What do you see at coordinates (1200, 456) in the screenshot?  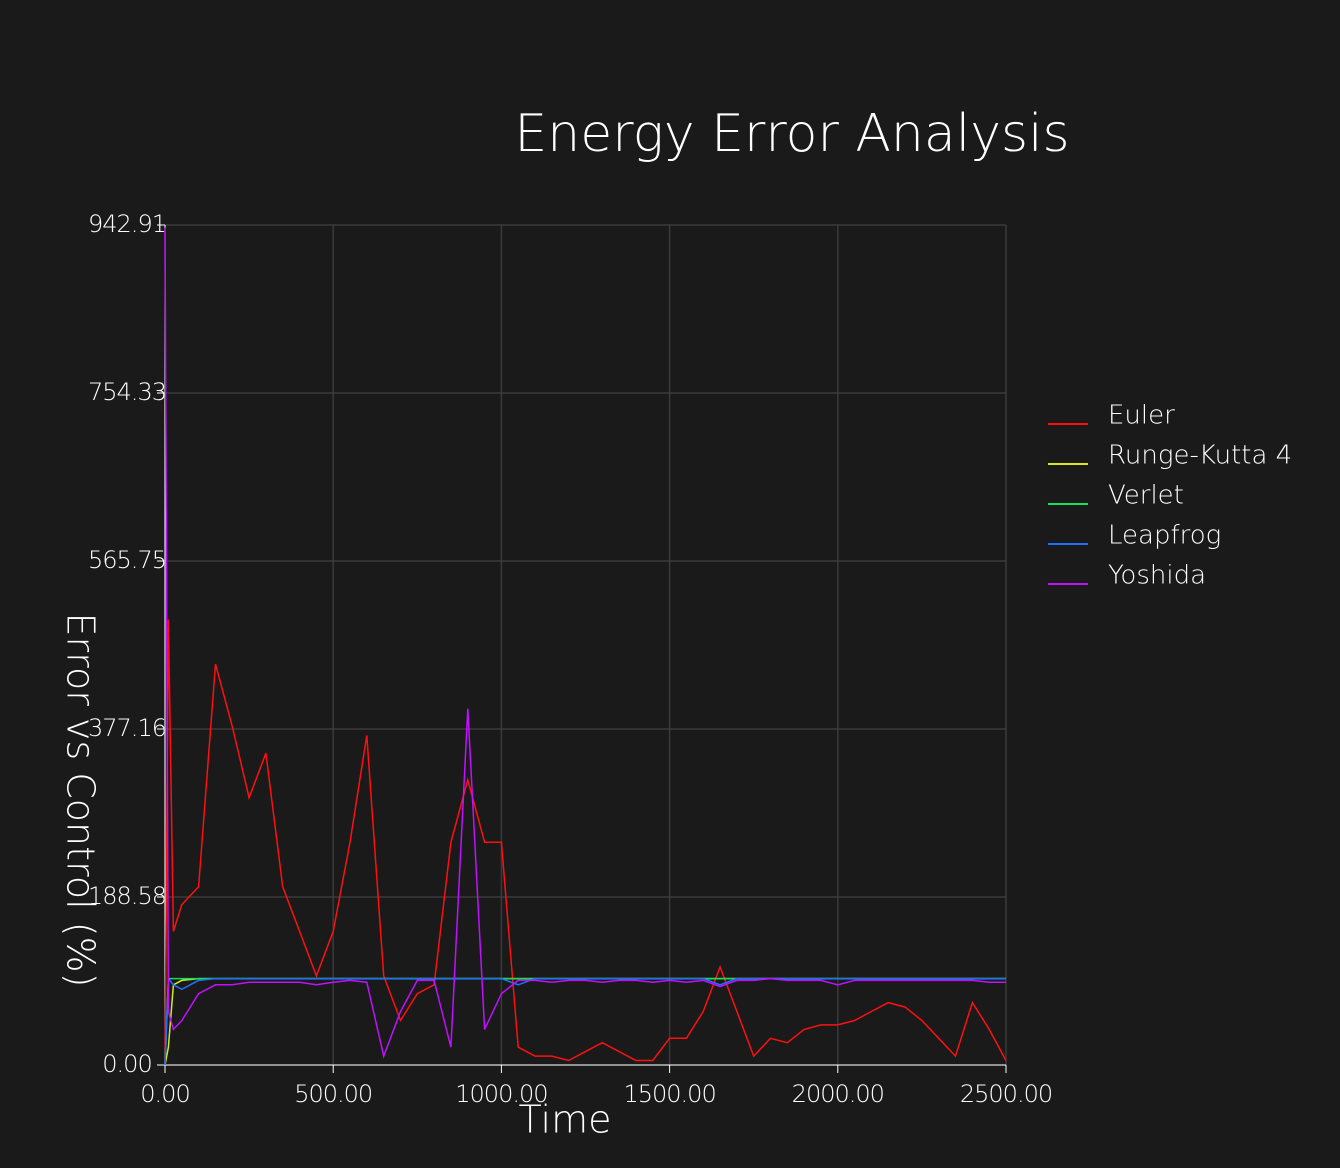 I see `legend-label: Runge-Kutta 4` at bounding box center [1200, 456].